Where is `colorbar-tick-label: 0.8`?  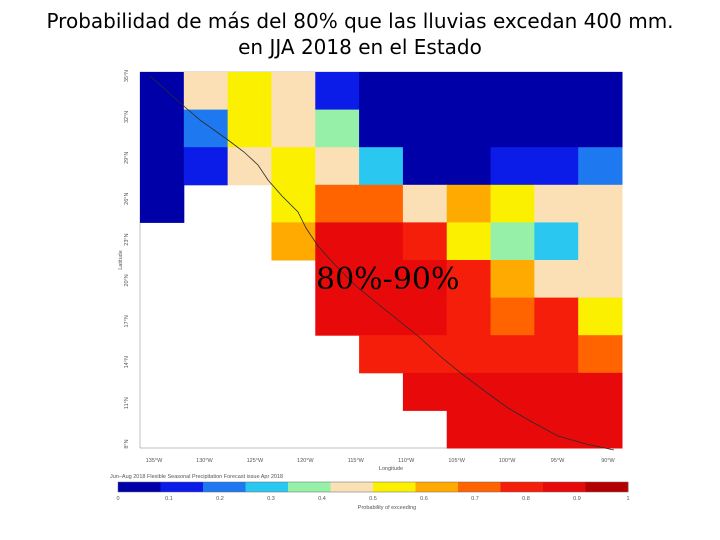
colorbar-tick-label: 0.8 is located at coordinates (526, 499).